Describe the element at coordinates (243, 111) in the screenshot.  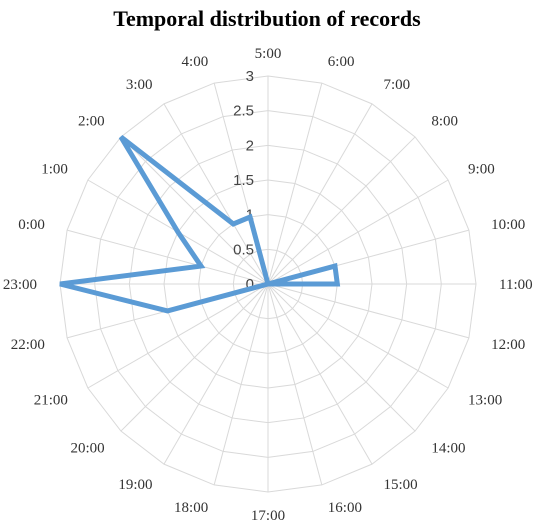
I see `tick-label: 2.5` at that location.